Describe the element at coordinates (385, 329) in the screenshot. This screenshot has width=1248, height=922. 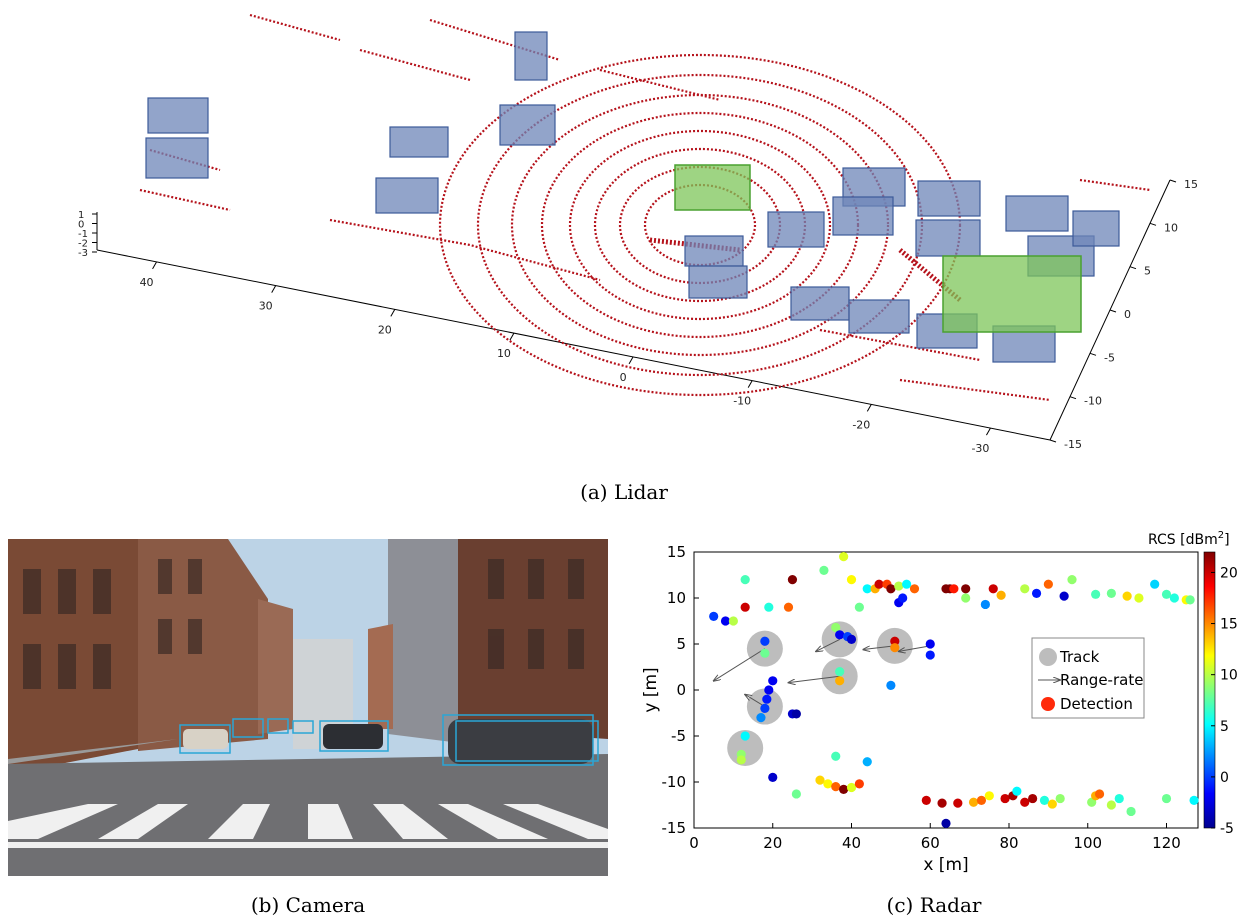
I see `lidar-x-tick-label: 20` at that location.